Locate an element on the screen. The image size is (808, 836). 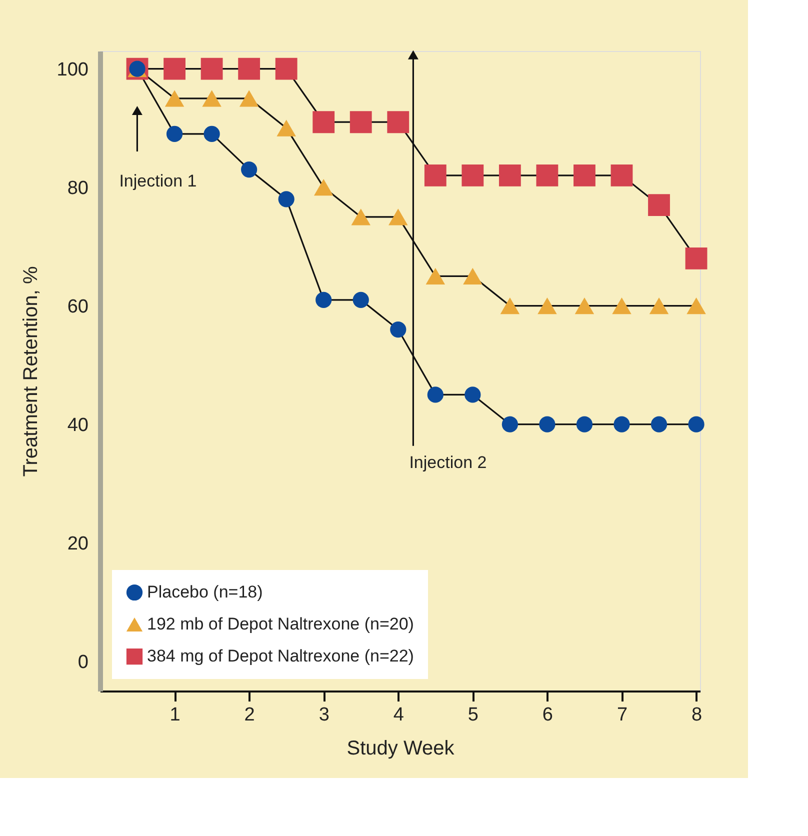
x-tick-label: 1 is located at coordinates (175, 715).